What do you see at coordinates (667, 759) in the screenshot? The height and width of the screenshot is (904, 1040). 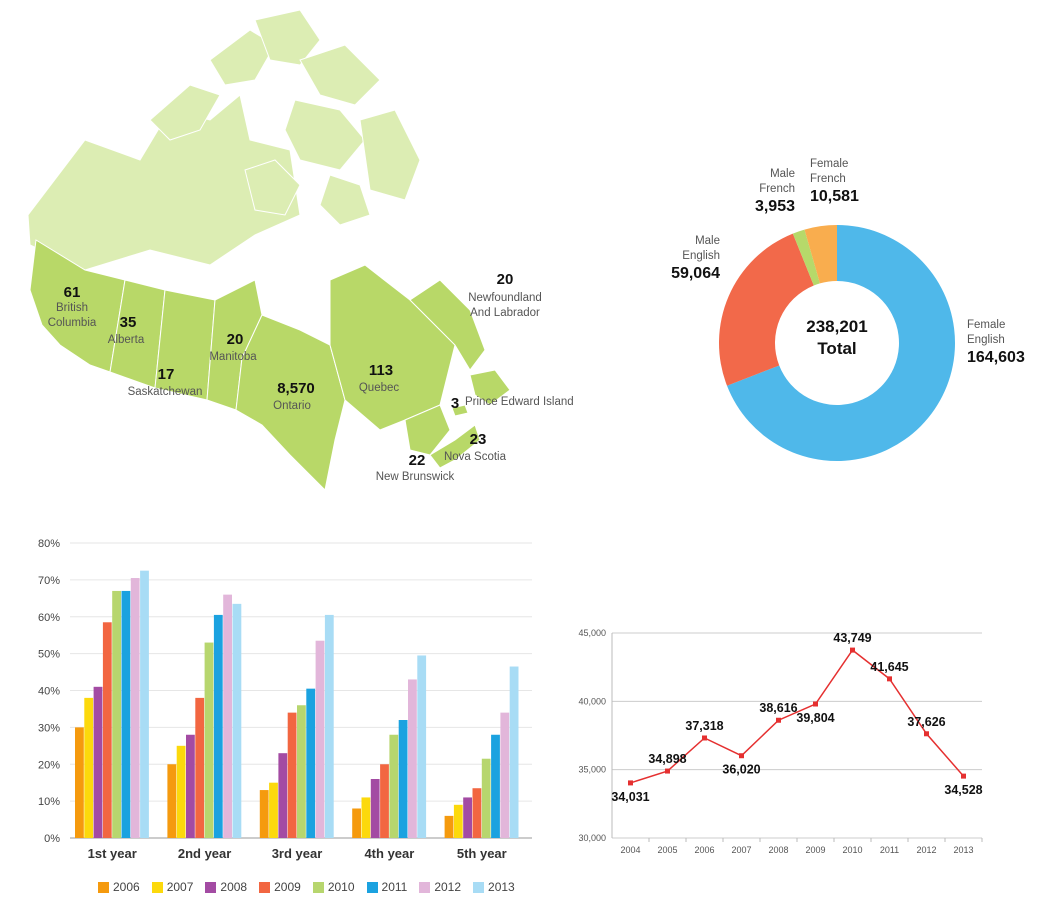 I see `line-value-label: 34,898` at bounding box center [667, 759].